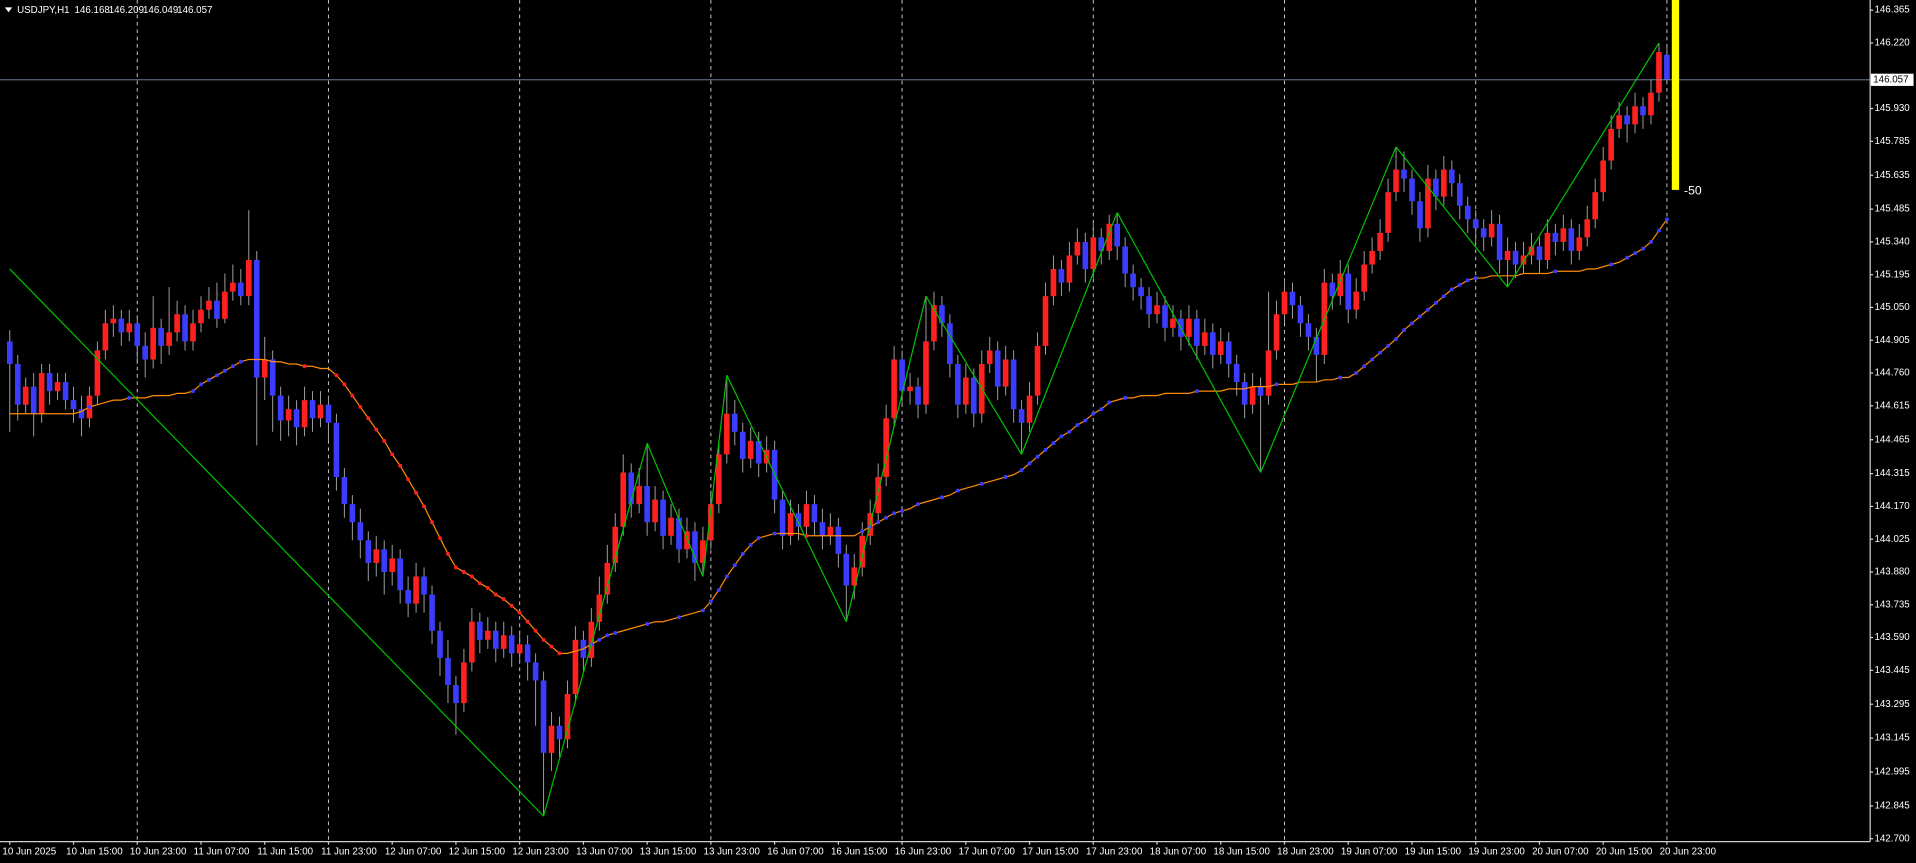 This screenshot has height=863, width=1916. I want to click on y-tick-label: 145.485, so click(1892, 209).